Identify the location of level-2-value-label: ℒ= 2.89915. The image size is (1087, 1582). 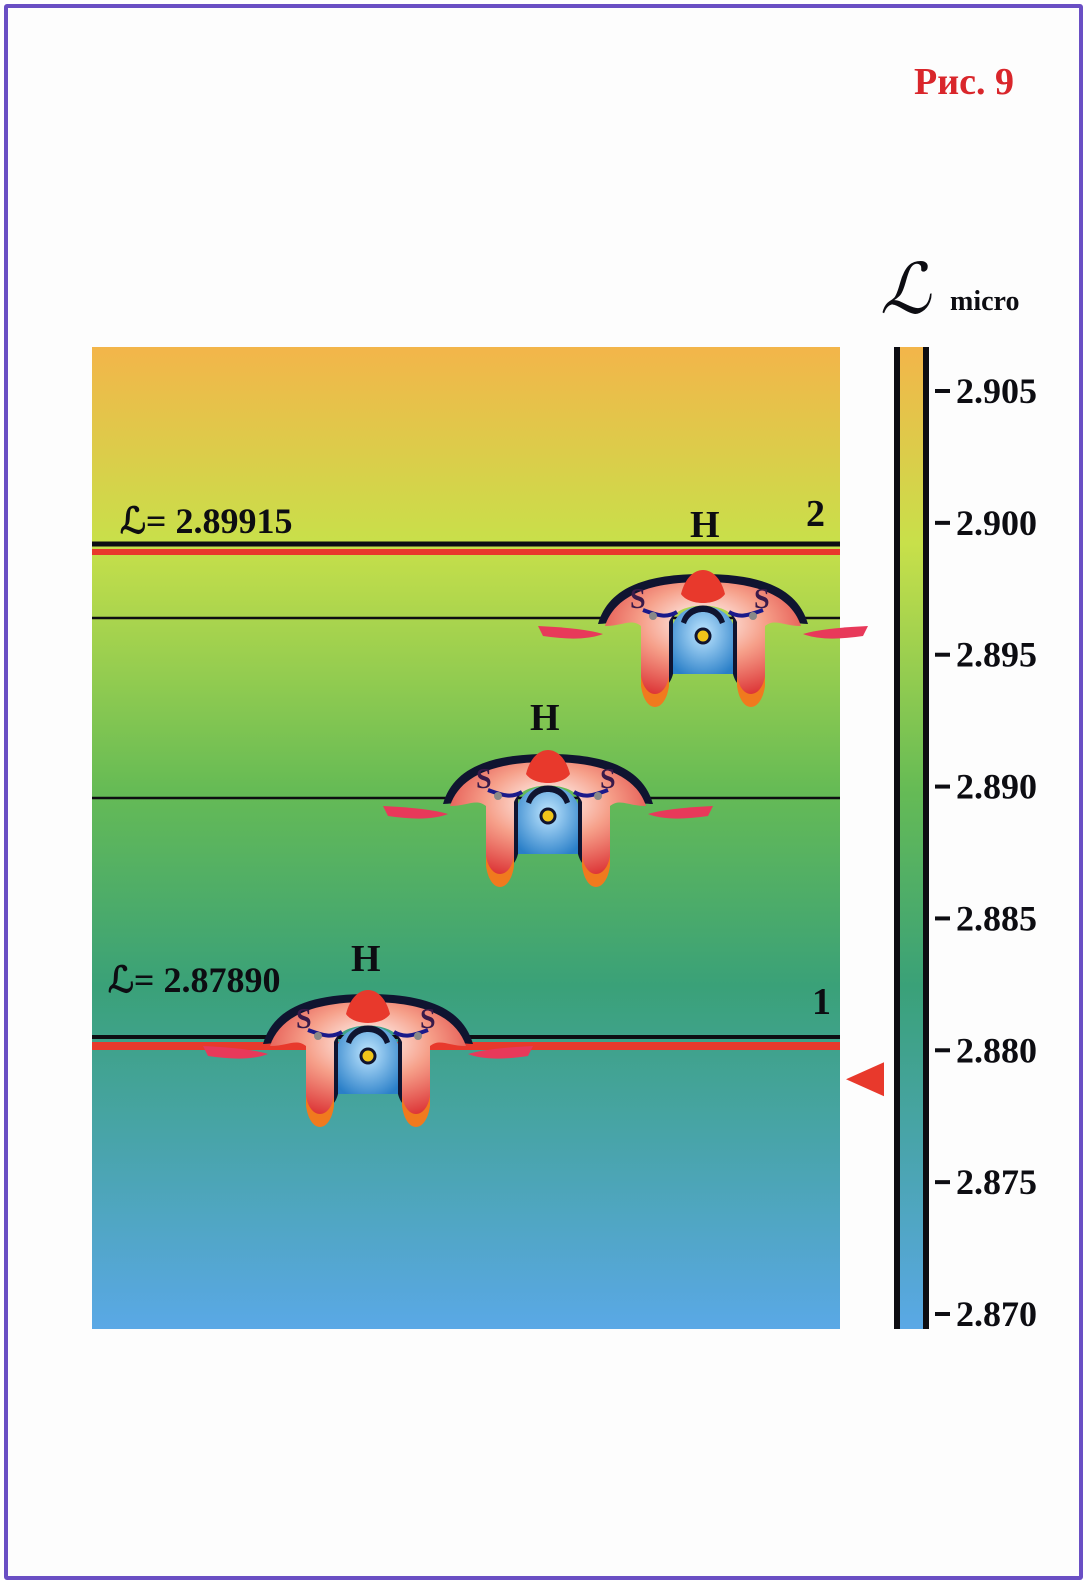
(206, 521).